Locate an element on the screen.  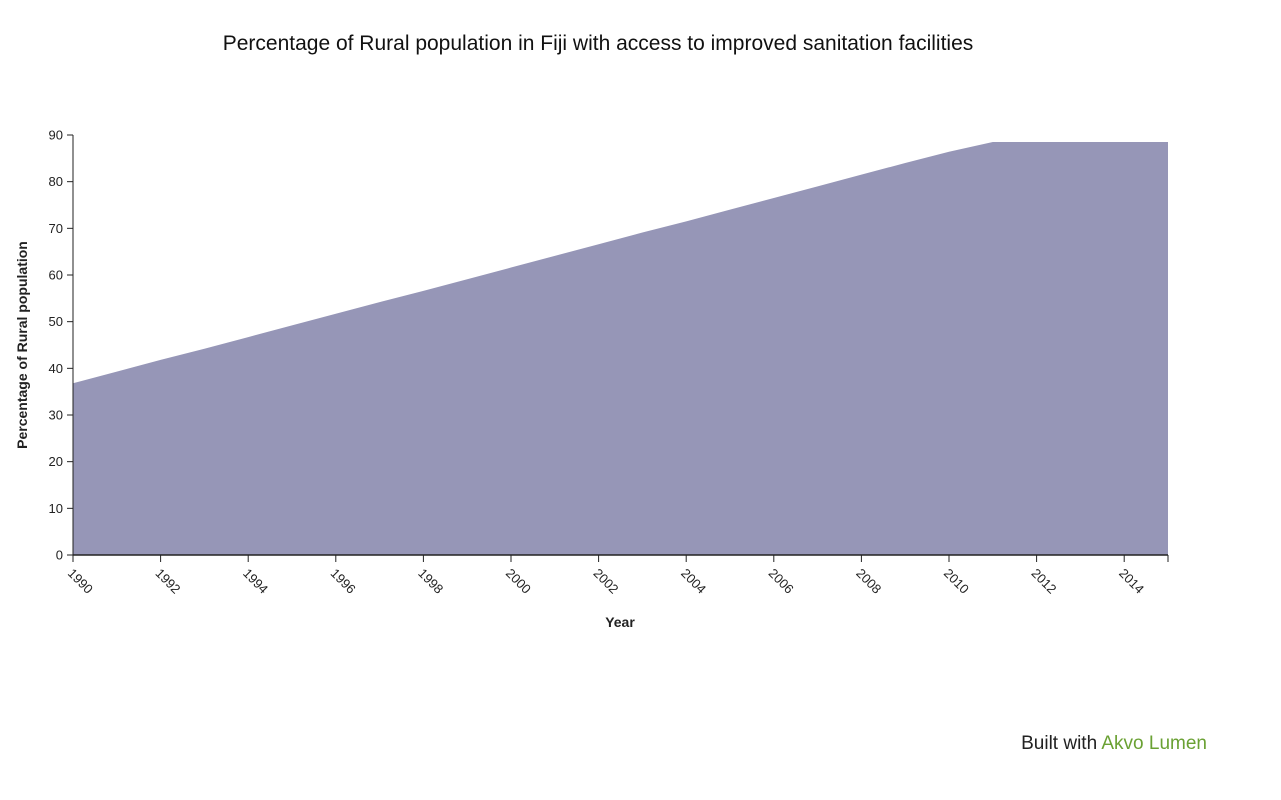
y-tick-label: 90 is located at coordinates (56, 135).